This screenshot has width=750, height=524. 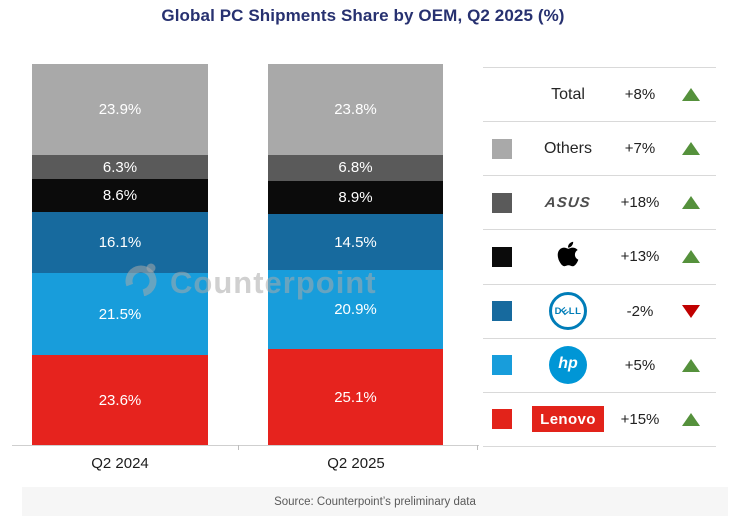 I want to click on others-change-value: +7%, so click(x=640, y=149).